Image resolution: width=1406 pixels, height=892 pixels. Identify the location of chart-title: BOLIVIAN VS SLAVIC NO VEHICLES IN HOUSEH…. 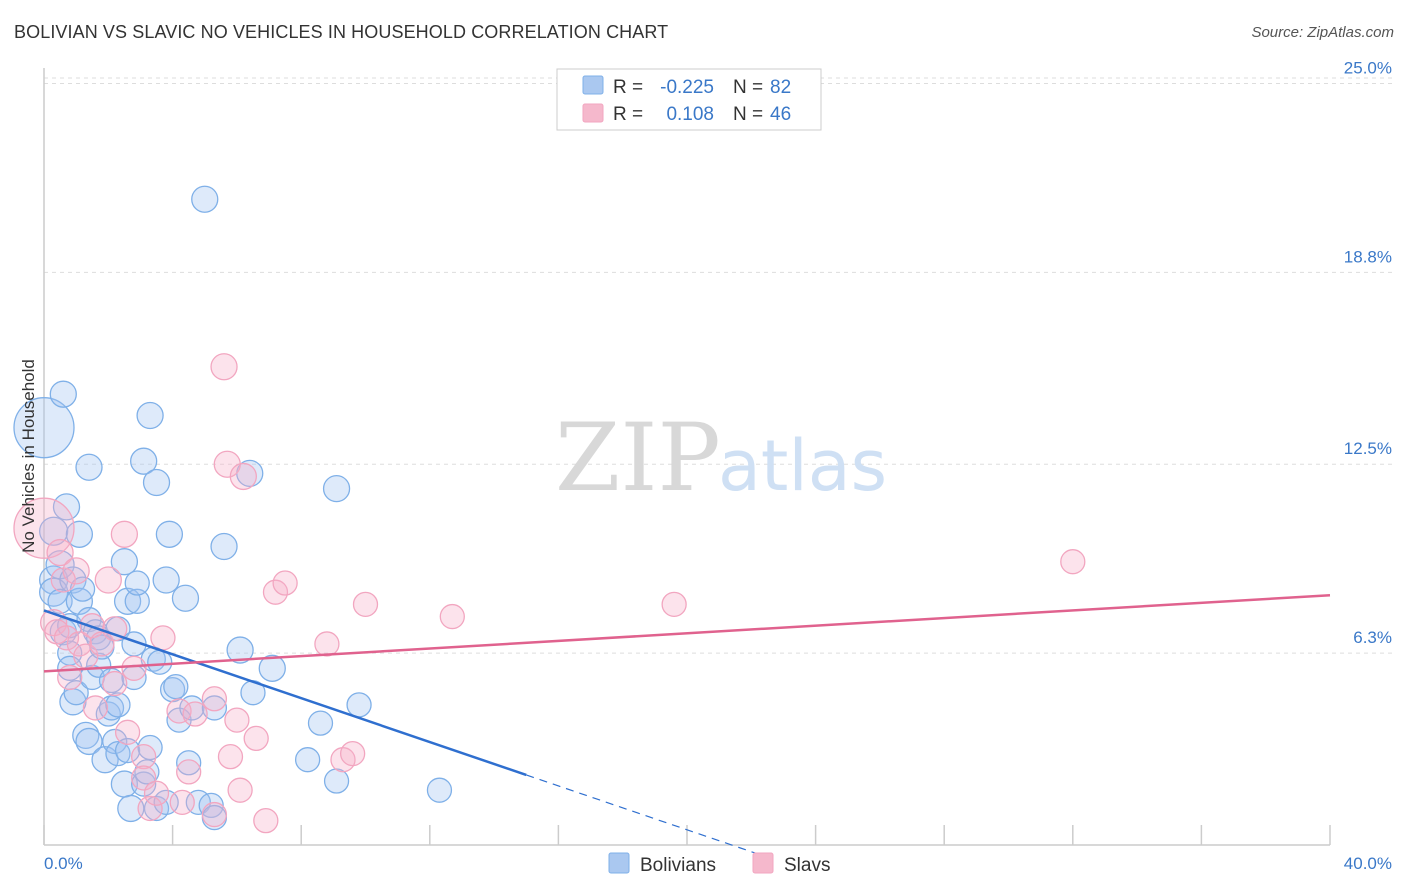
(341, 32).